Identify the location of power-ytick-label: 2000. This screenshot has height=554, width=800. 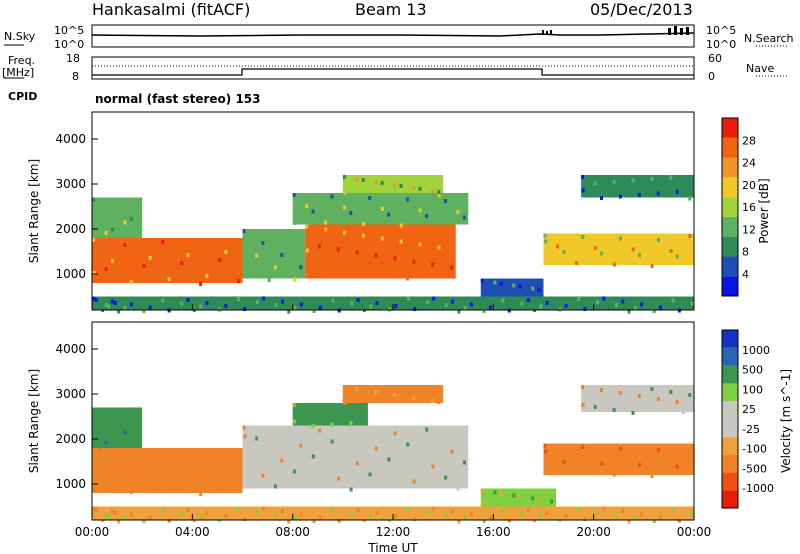
(70, 229).